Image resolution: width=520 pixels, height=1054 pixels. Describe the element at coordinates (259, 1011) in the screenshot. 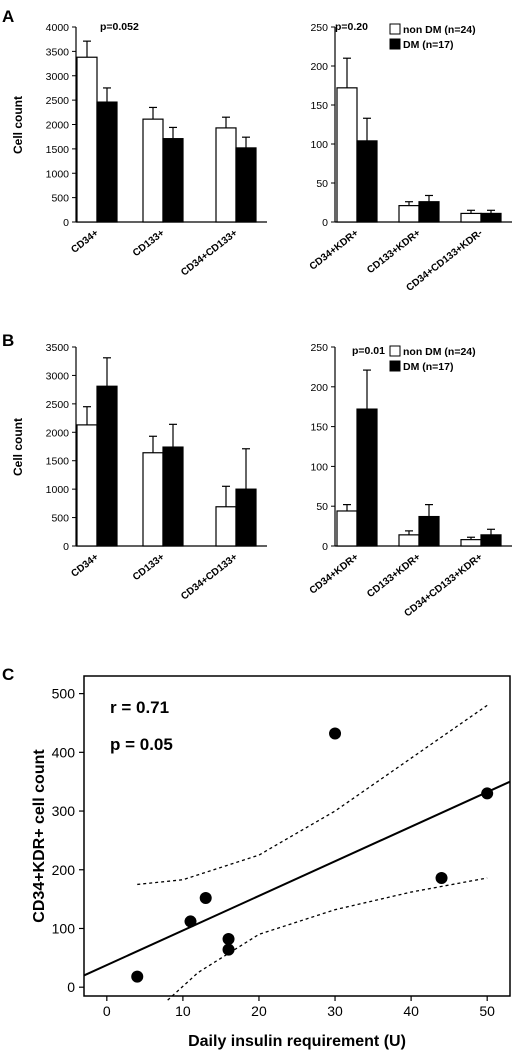

I see `x-tick-label: 20` at that location.